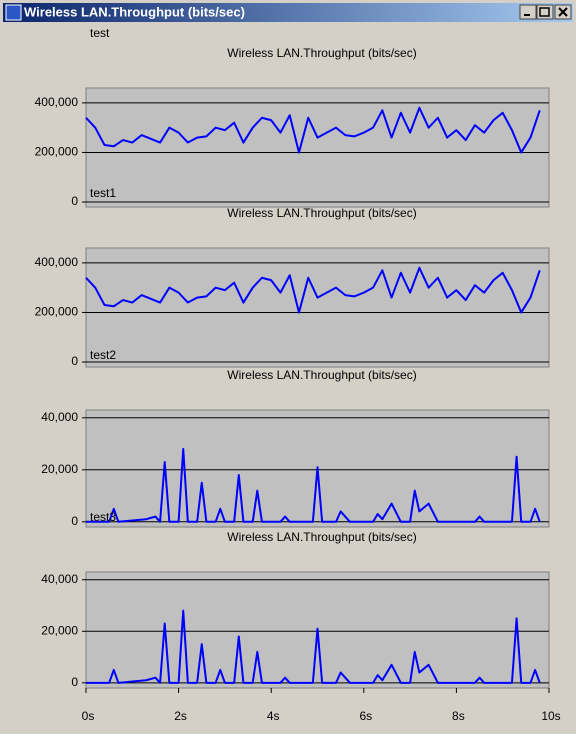  What do you see at coordinates (88, 716) in the screenshot?
I see `x-tick-label: 0s` at bounding box center [88, 716].